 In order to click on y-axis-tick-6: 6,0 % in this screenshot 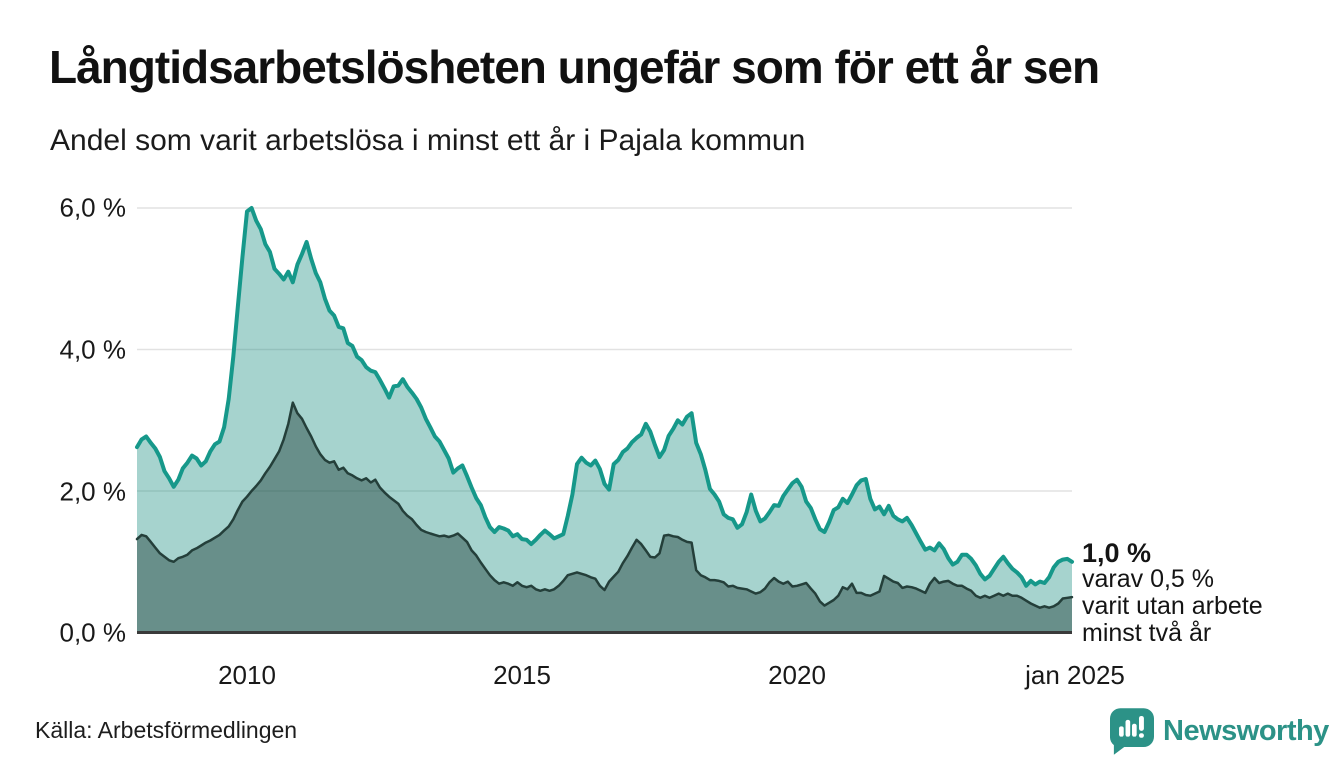, I will do `click(93, 207)`.